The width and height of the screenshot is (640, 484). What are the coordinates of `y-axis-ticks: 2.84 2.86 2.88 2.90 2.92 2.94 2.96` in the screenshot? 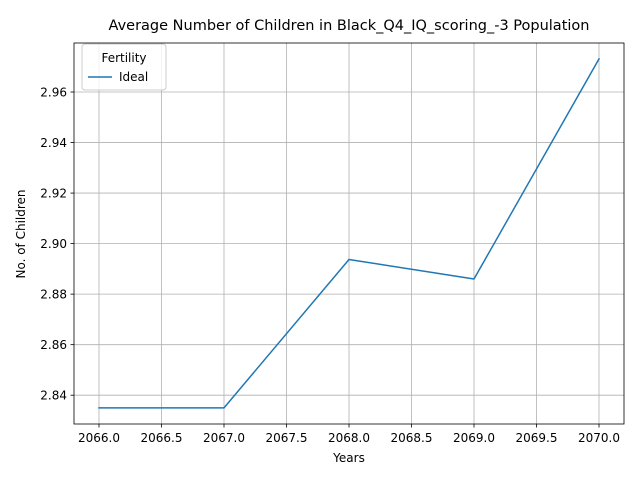 It's located at (57, 243).